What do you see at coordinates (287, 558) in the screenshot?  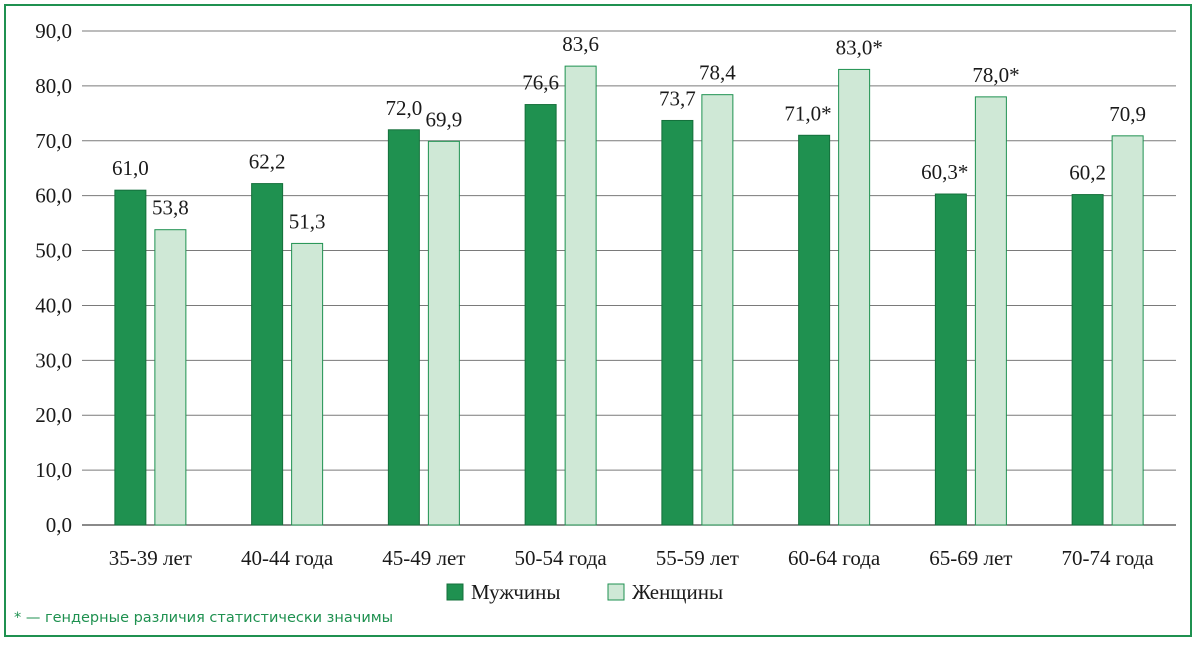 I see `x-tick-label: 40-44 года` at bounding box center [287, 558].